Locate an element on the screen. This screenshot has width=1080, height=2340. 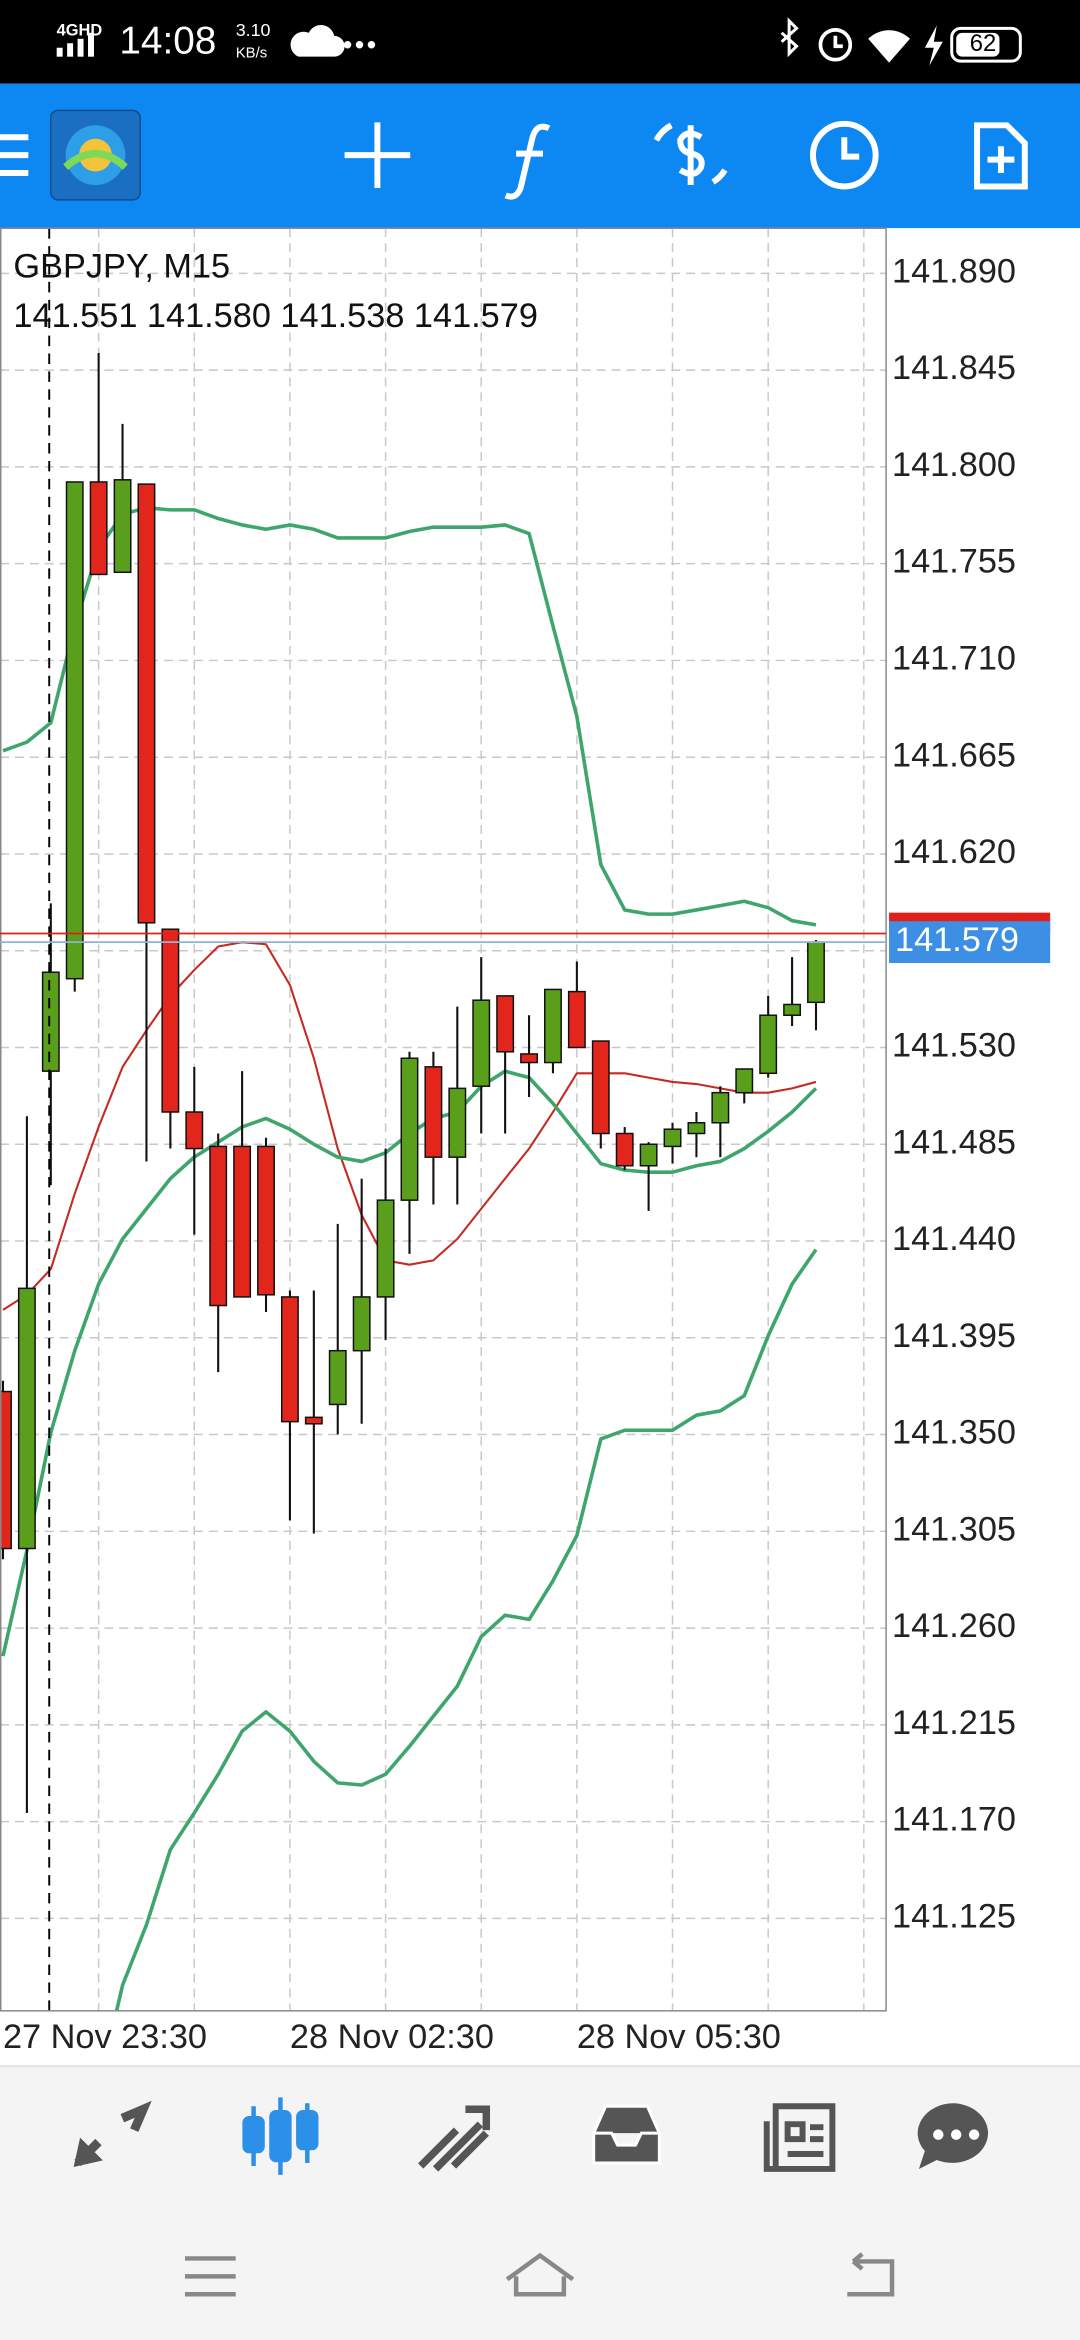
weather-icon is located at coordinates (317, 41).